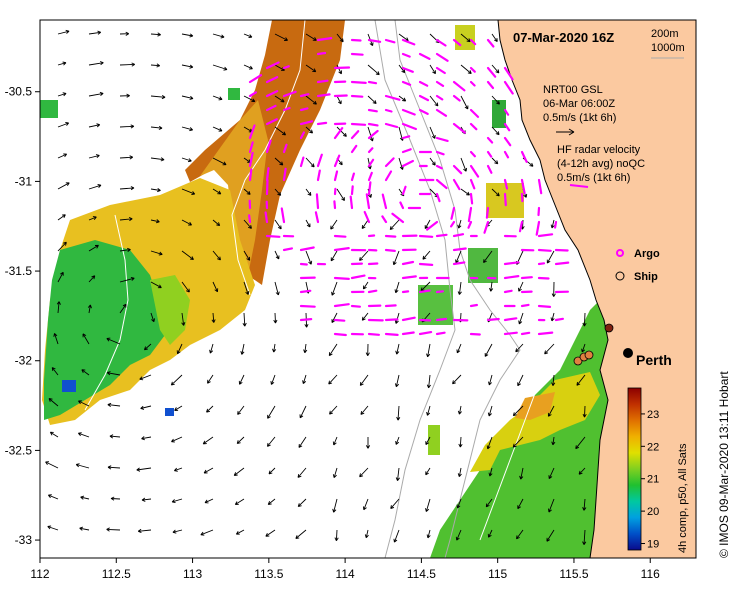 The image size is (739, 592). Describe the element at coordinates (653, 512) in the screenshot. I see `colorbar-tick-label: 20` at that location.